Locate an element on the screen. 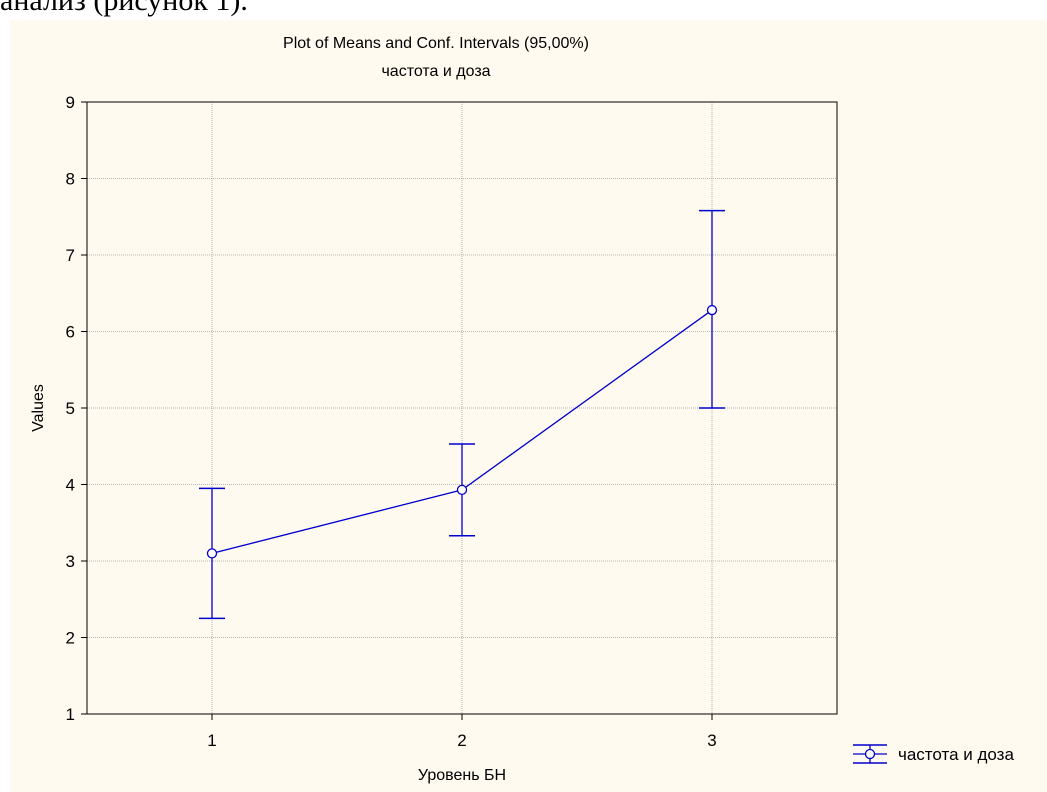 The width and height of the screenshot is (1047, 792). legend-symbol-point is located at coordinates (870, 754).